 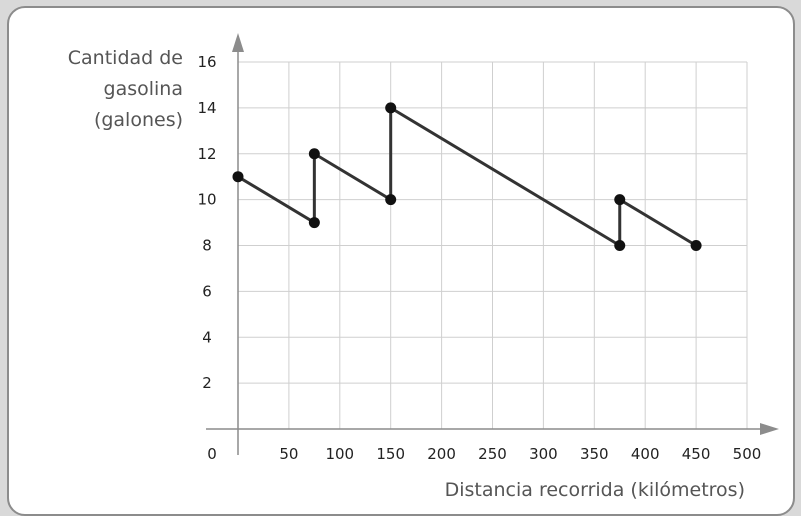 What do you see at coordinates (207, 291) in the screenshot?
I see `y-tick-label: 6` at bounding box center [207, 291].